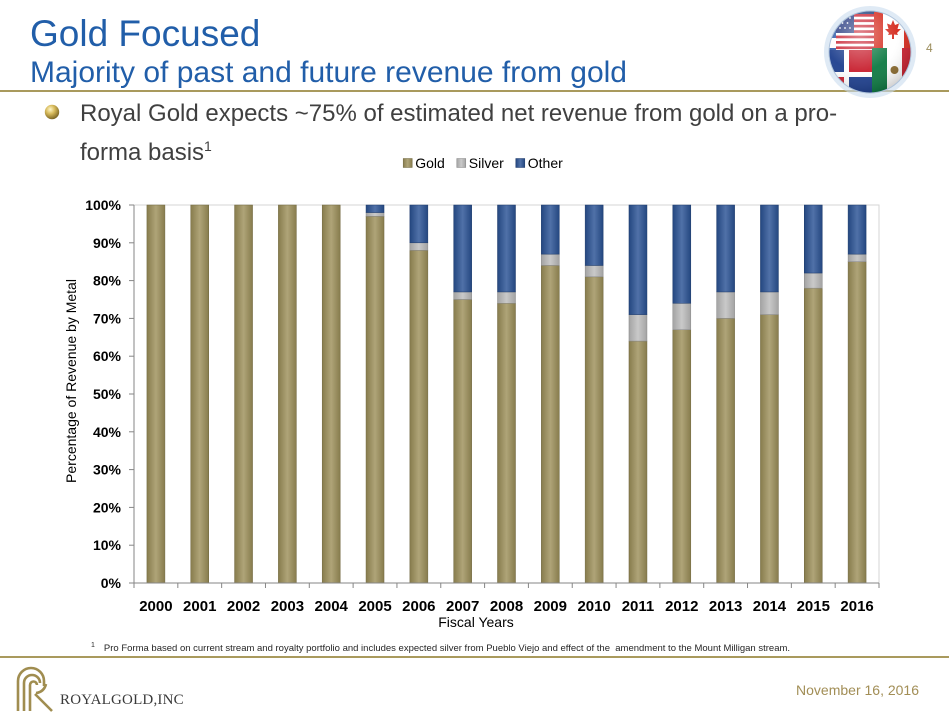  What do you see at coordinates (107, 318) in the screenshot?
I see `y-tick-label: 70%` at bounding box center [107, 318].